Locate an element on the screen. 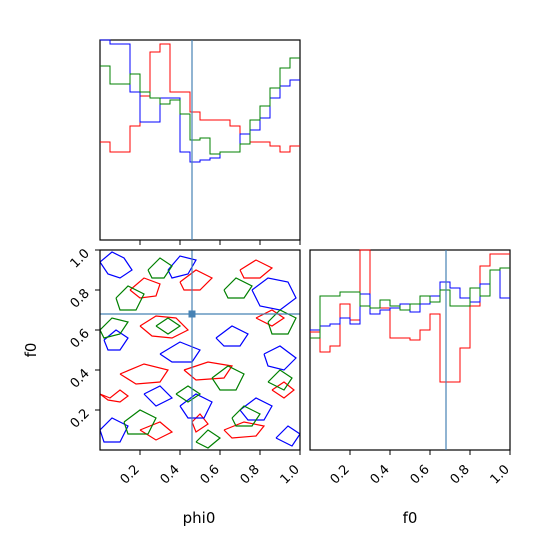 The image size is (550, 550). f0-histogram-frame is located at coordinates (410, 350).